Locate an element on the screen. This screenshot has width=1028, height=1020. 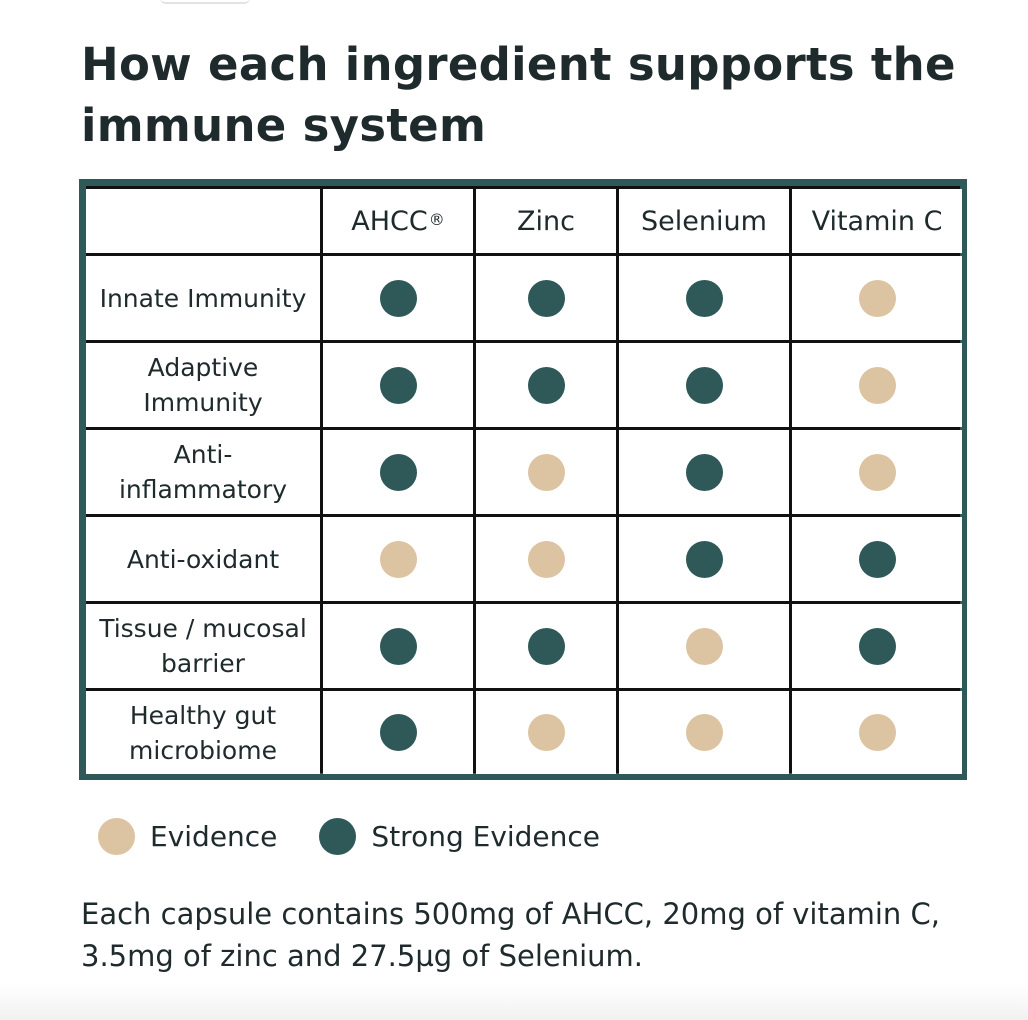
legend-item-strong-evidence: Strong Evidence is located at coordinates (460, 836).